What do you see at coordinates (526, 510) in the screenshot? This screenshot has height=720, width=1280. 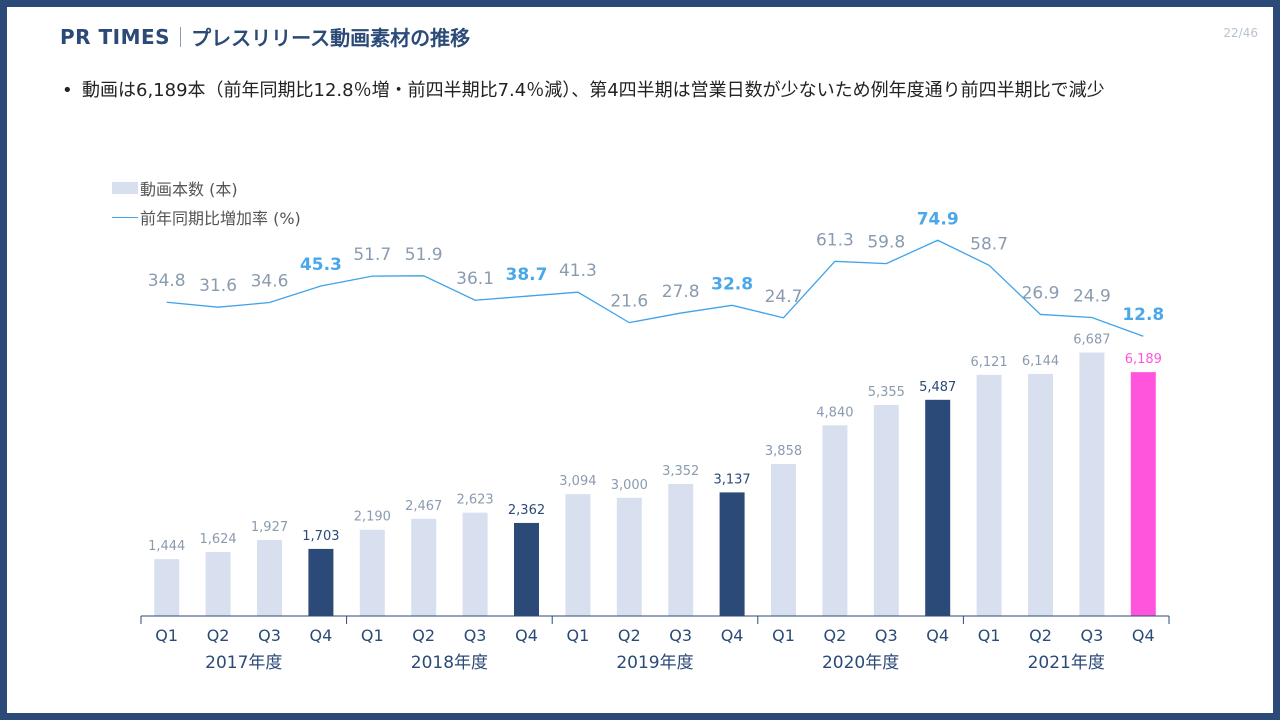 I see `bar-value-label-7: 2,362` at bounding box center [526, 510].